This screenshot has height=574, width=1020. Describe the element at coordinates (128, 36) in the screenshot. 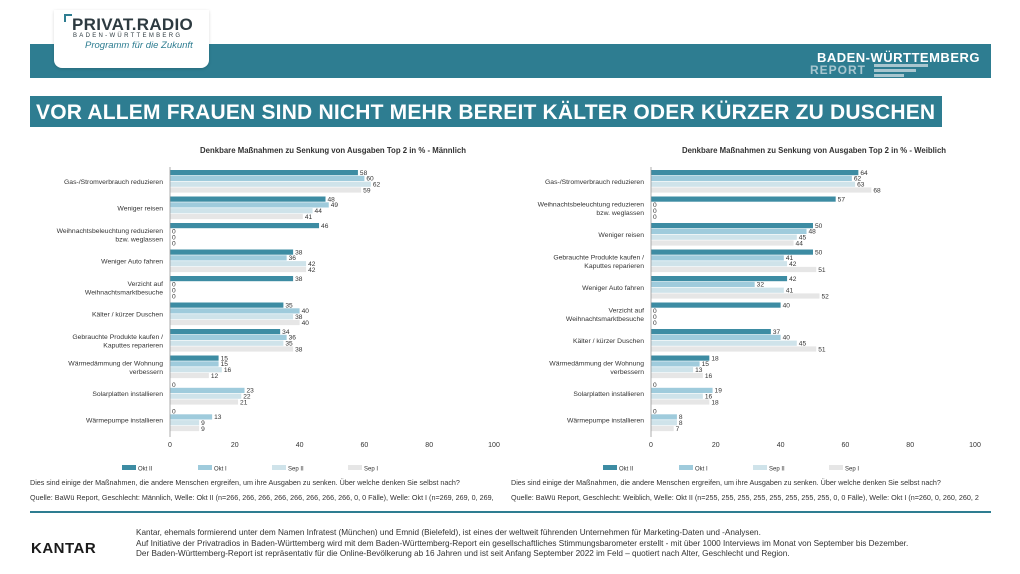

I see `logo-subtitle: BADEN-WÜRTTEMBERG` at that location.